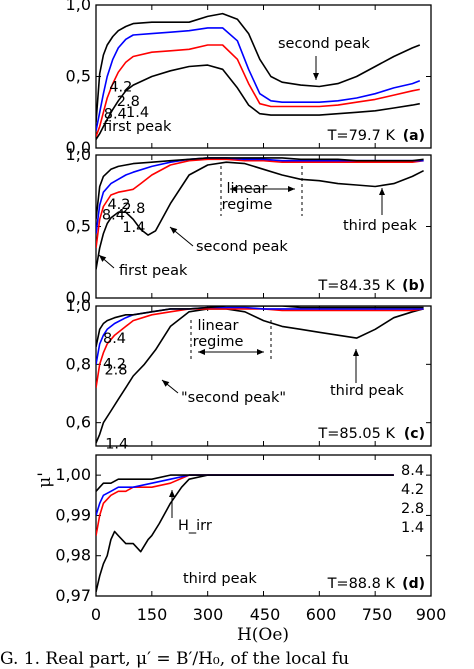 Image resolution: width=474 pixels, height=669 pixels. What do you see at coordinates (361, 136) in the screenshot?
I see `temperature-label: T=79.7 K` at bounding box center [361, 136].